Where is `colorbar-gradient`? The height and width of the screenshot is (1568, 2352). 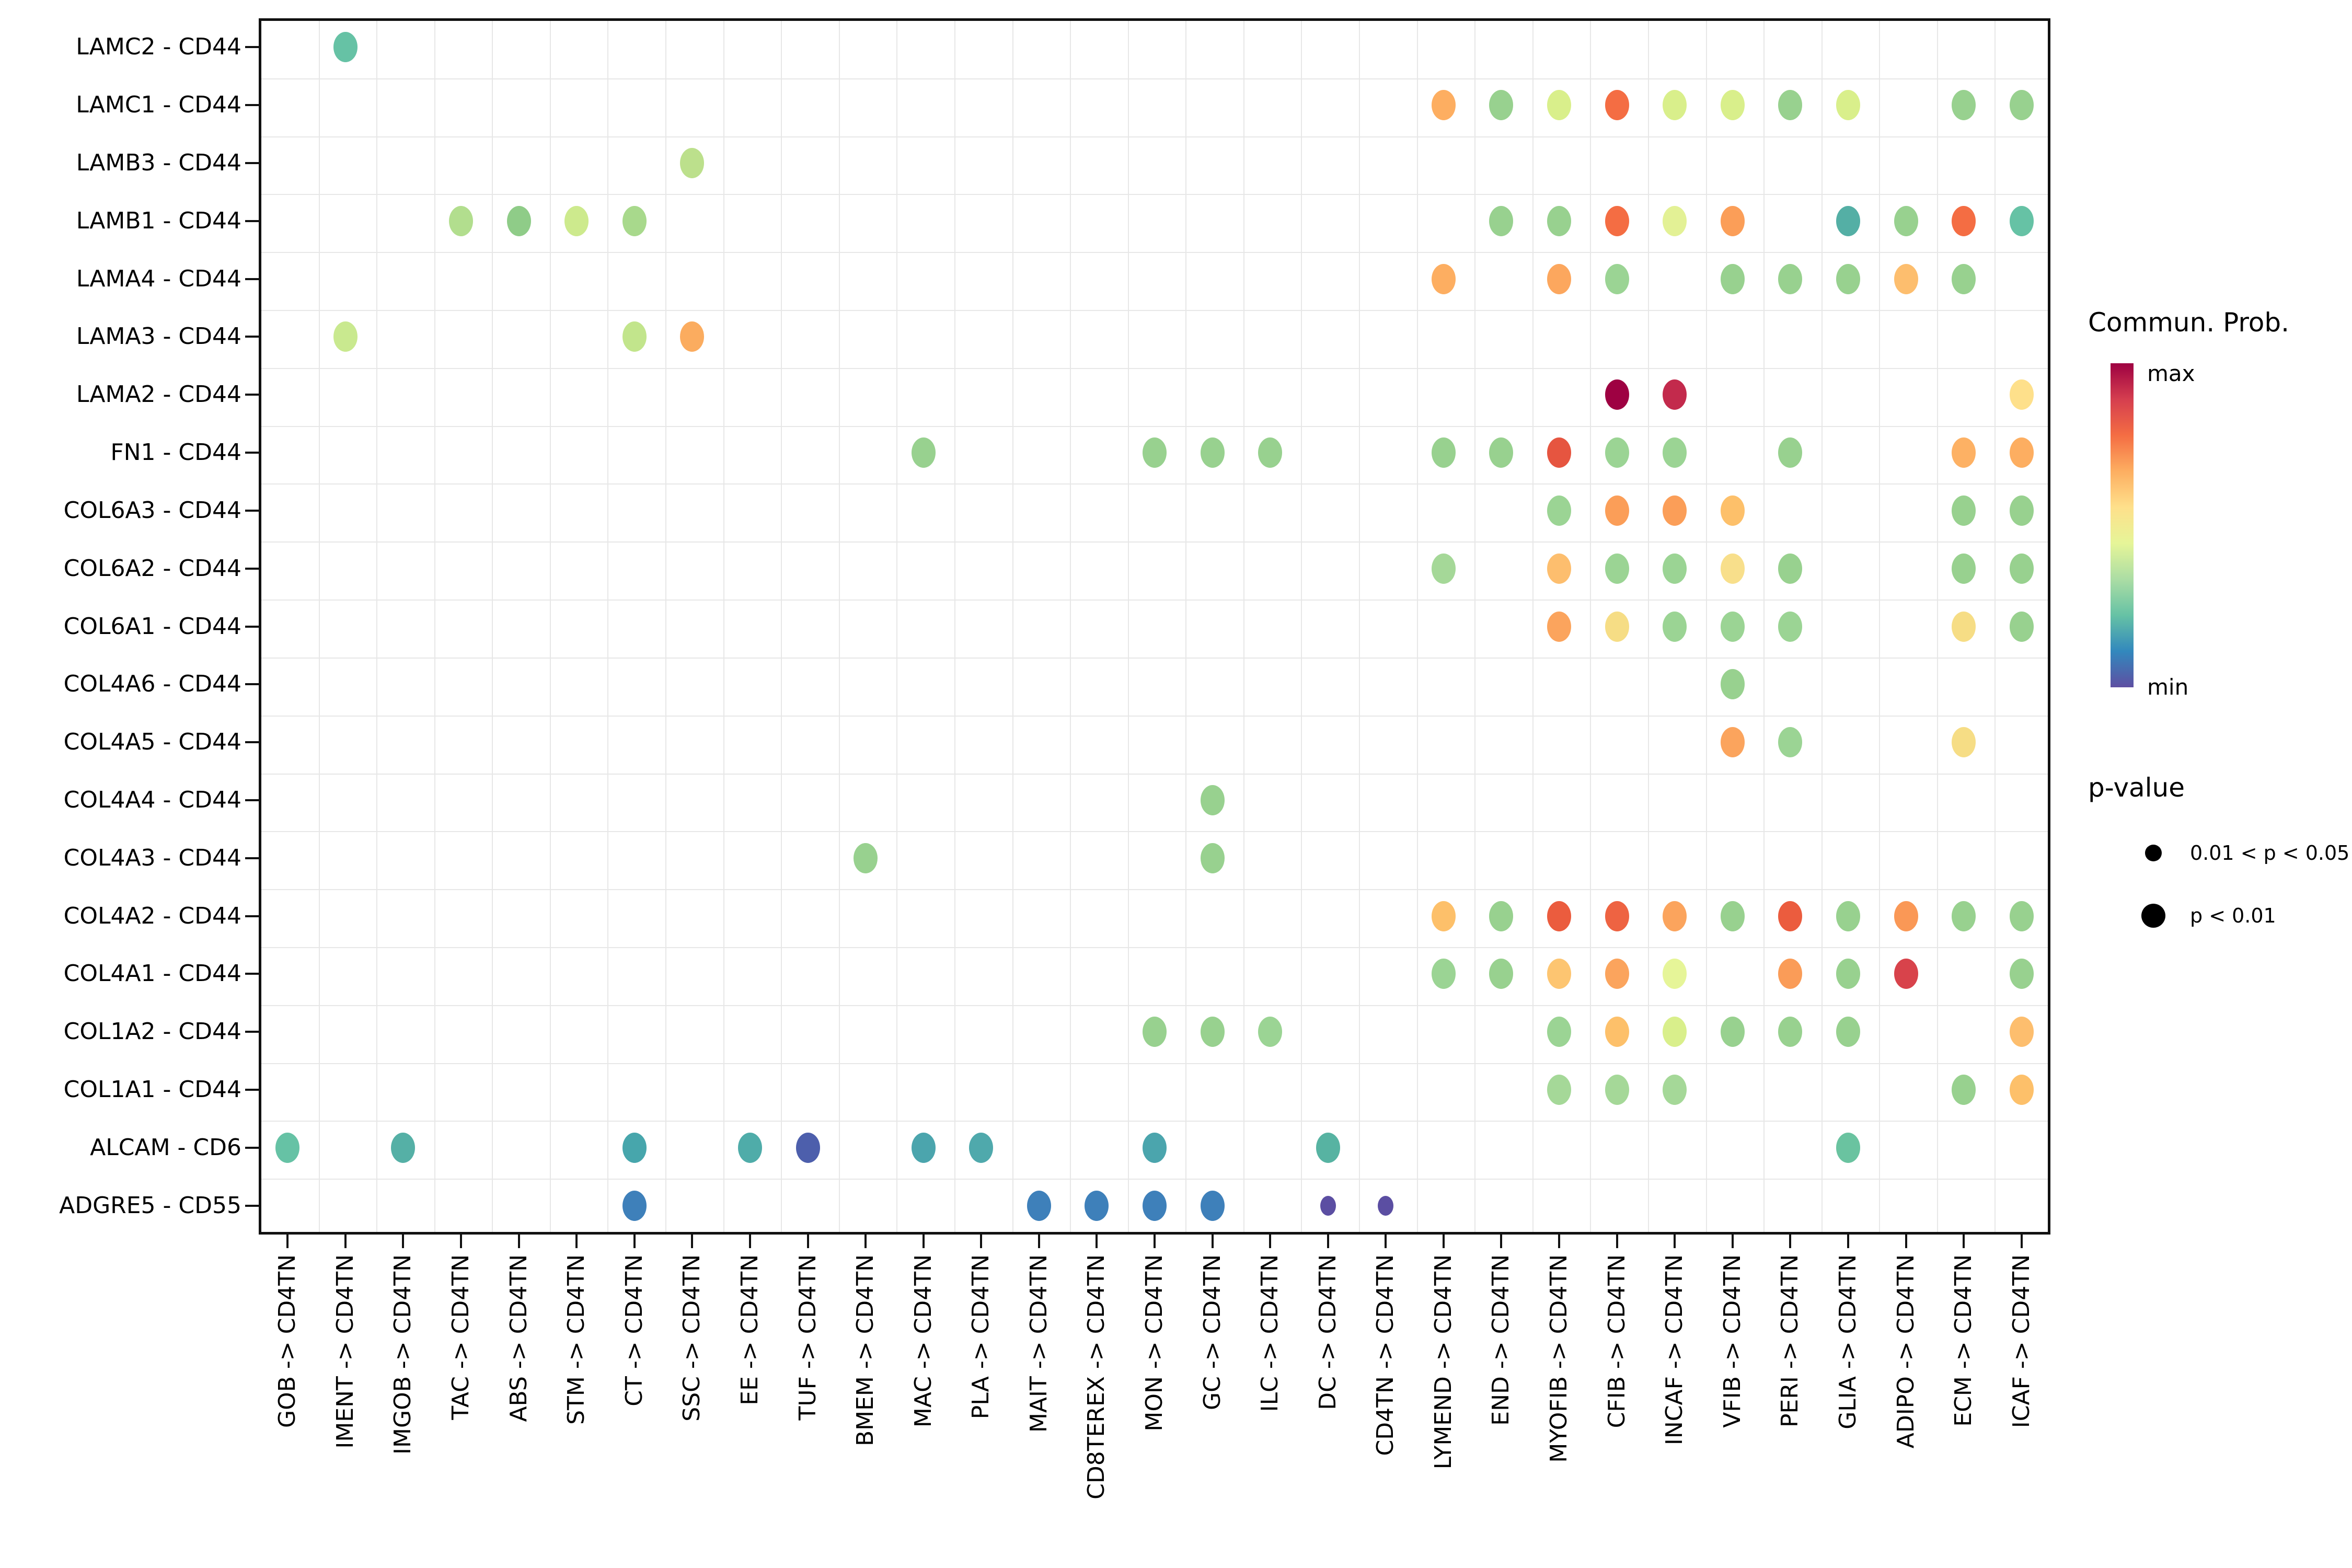
colorbar-gradient is located at coordinates (2122, 525).